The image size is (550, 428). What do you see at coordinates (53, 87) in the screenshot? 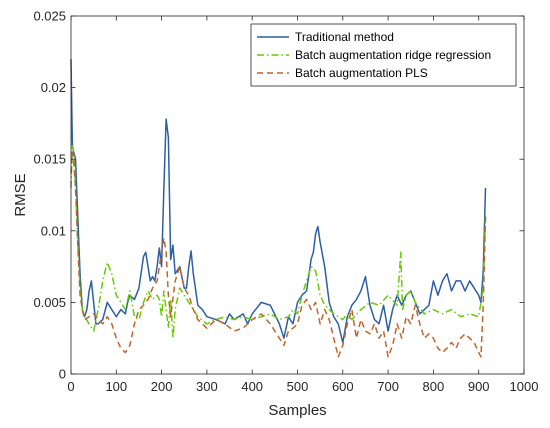
I see `y-tick-label: 0.02` at bounding box center [53, 87].